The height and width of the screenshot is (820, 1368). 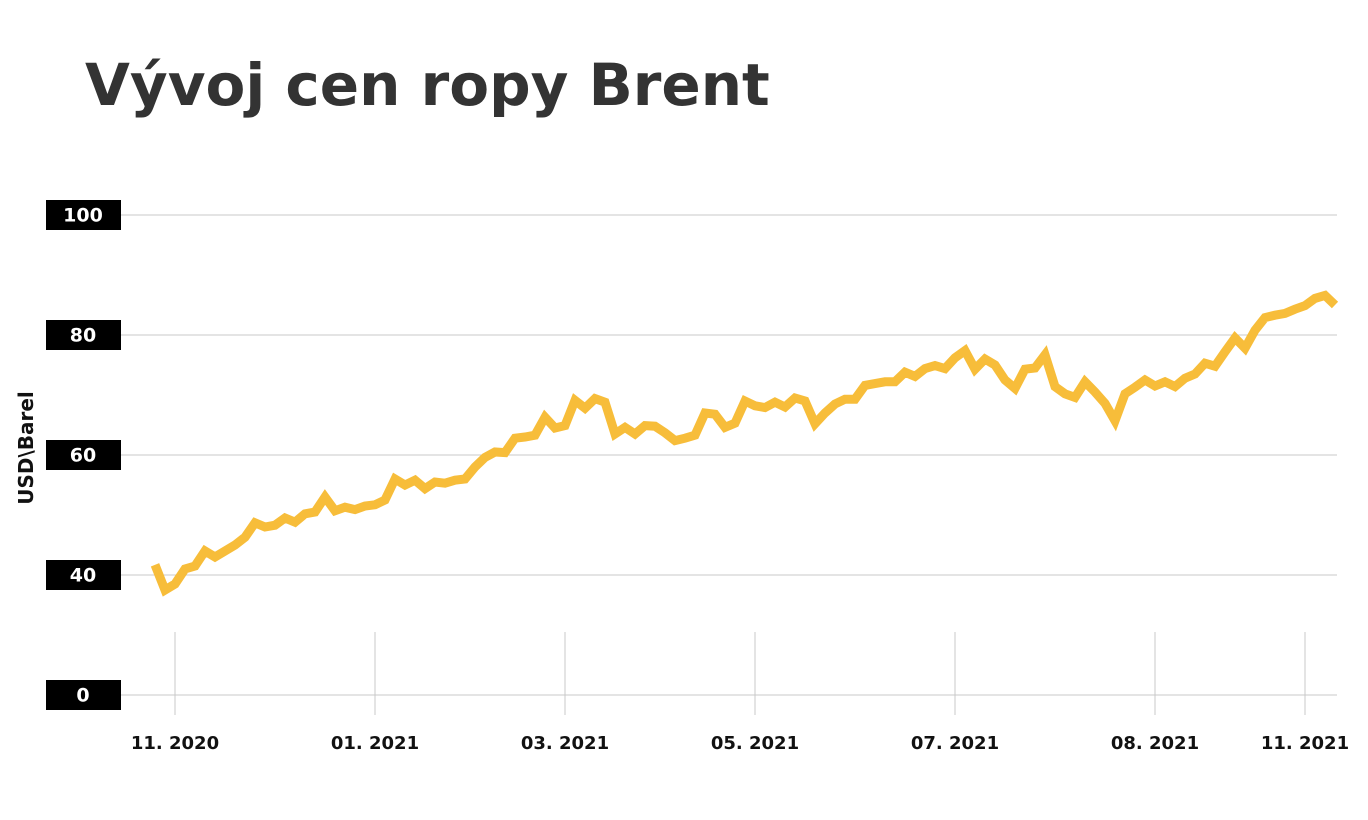 I want to click on y-tick-label: 60, so click(x=83, y=456).